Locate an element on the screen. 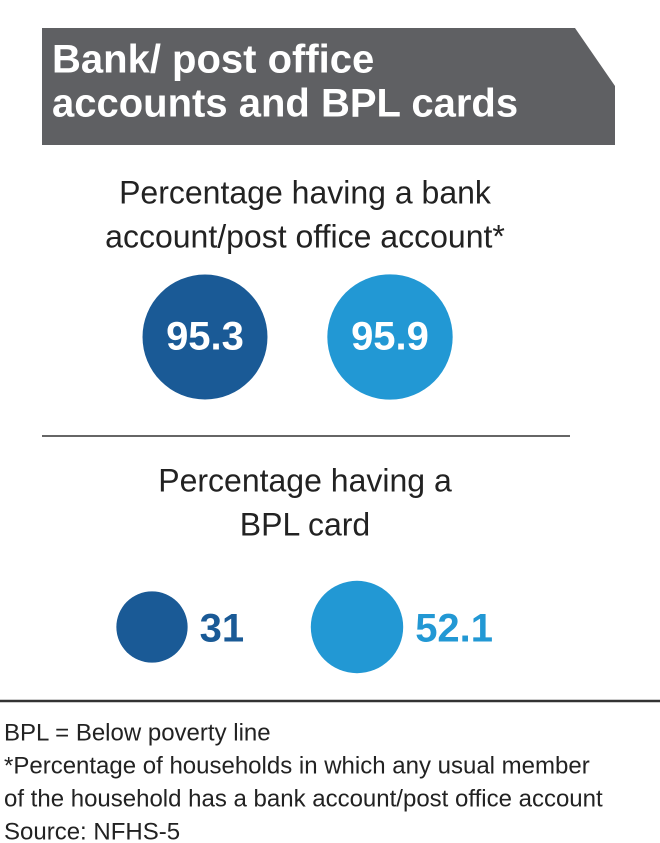 This screenshot has height=843, width=660. note: BPL = Below poverty line is located at coordinates (137, 732).